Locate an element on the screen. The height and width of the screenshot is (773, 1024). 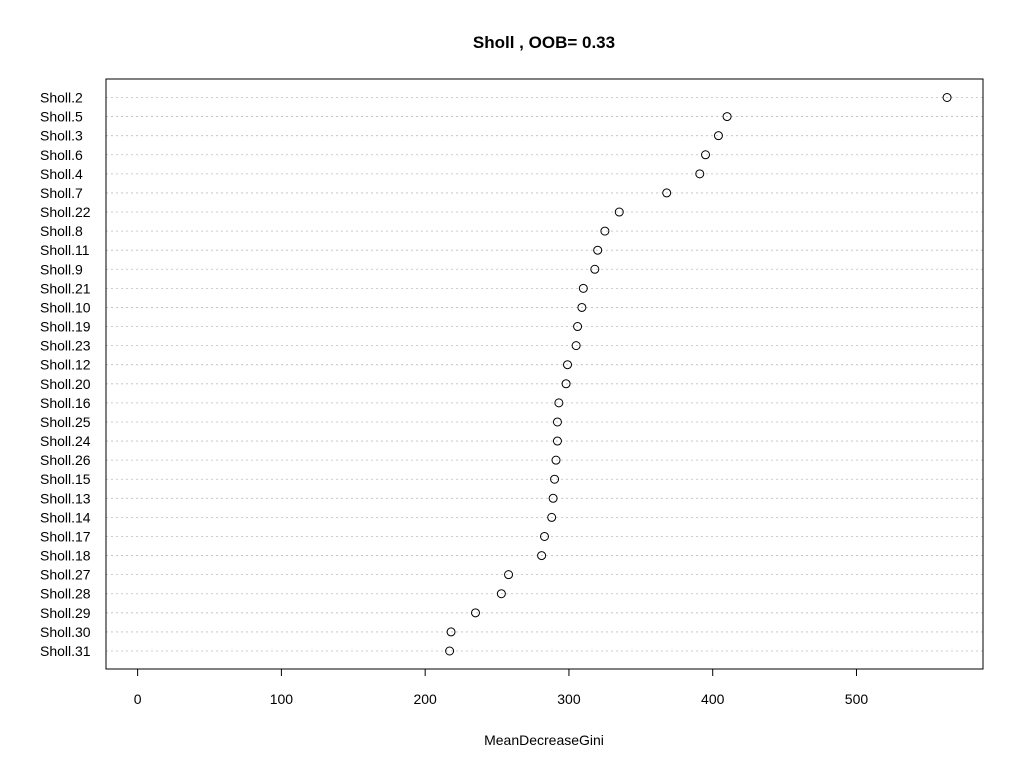
row-label: Sholl.11 is located at coordinates (65, 250).